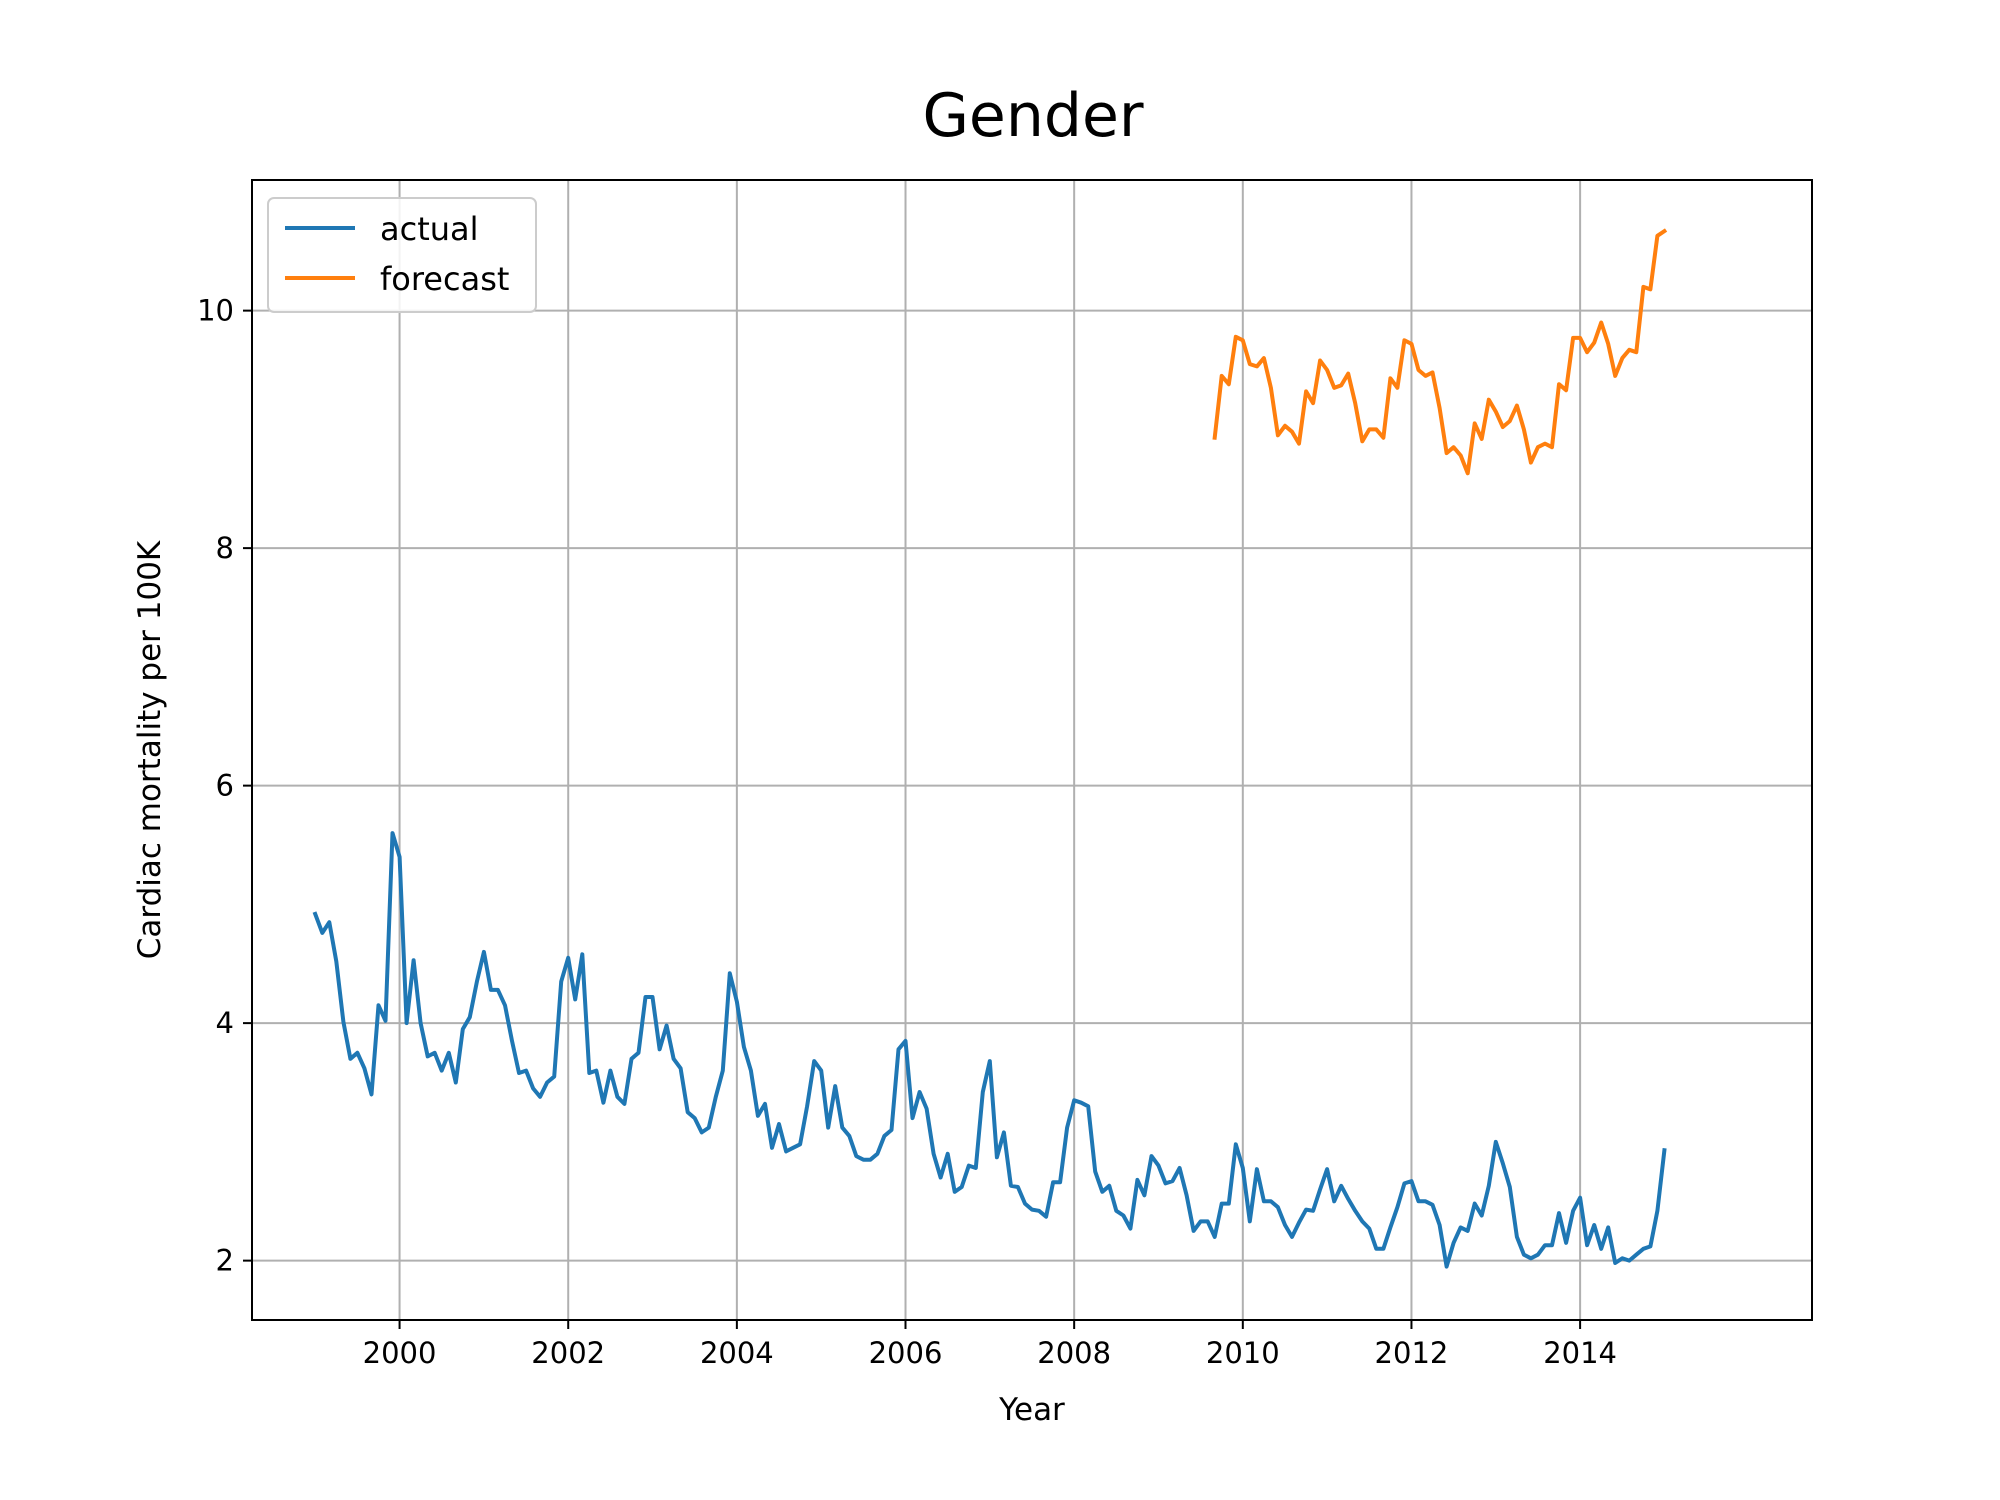 This screenshot has width=2000, height=1500. What do you see at coordinates (429, 229) in the screenshot?
I see `legend-label-actual: actual` at bounding box center [429, 229].